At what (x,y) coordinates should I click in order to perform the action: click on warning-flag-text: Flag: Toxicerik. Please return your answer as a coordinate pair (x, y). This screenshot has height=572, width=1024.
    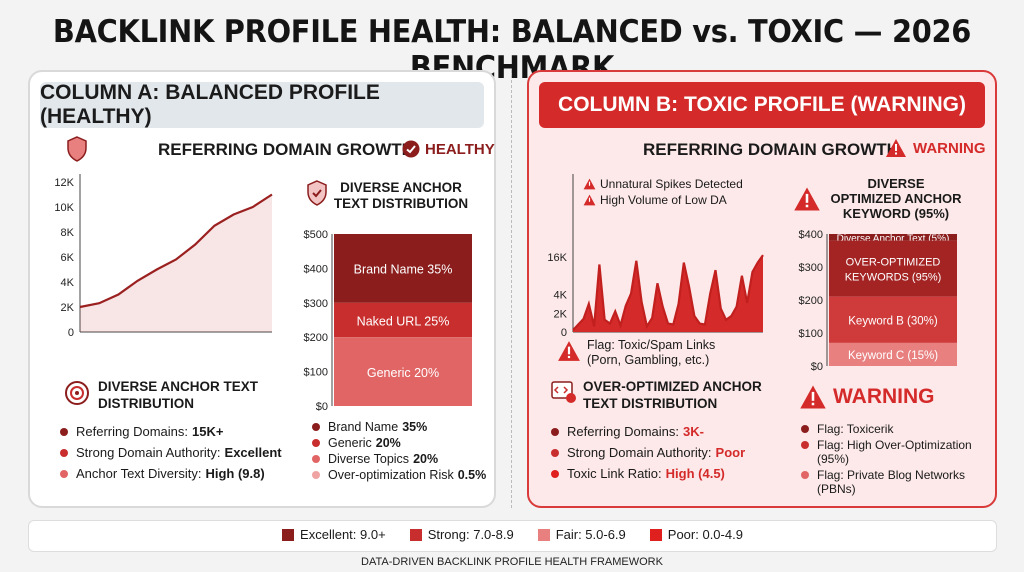
    Looking at the image, I should click on (855, 429).